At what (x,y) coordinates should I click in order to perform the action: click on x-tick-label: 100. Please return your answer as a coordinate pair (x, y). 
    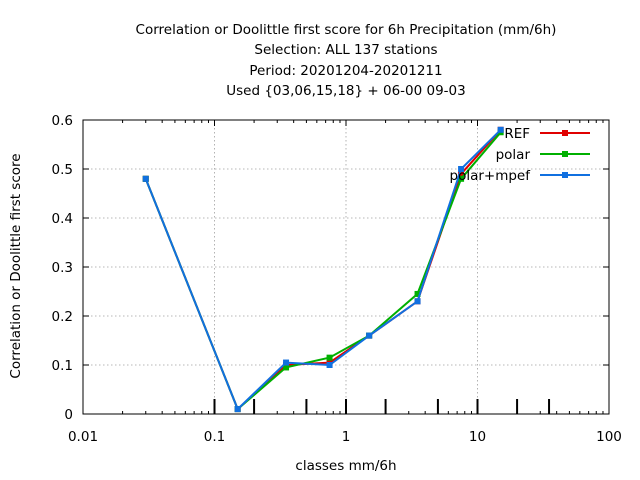
    Looking at the image, I should click on (609, 437).